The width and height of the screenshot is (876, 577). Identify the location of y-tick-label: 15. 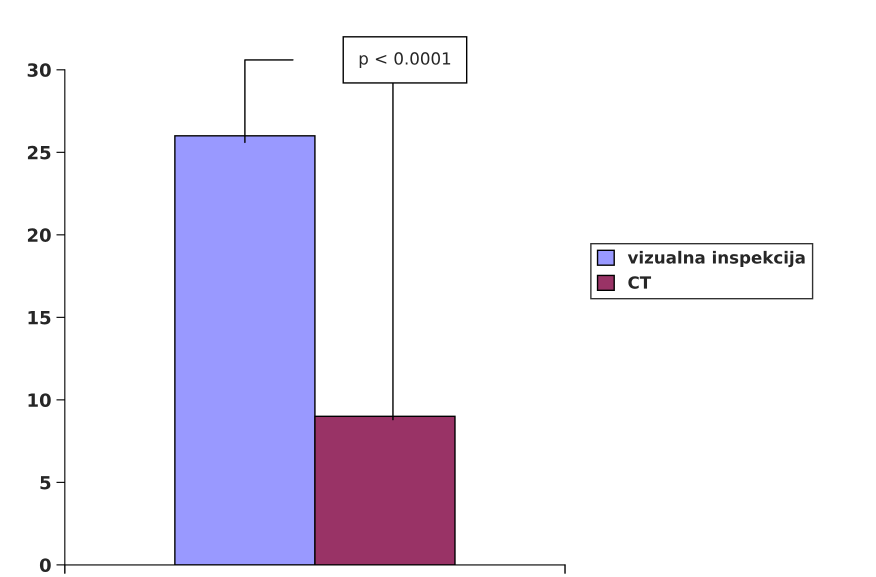
(39, 317).